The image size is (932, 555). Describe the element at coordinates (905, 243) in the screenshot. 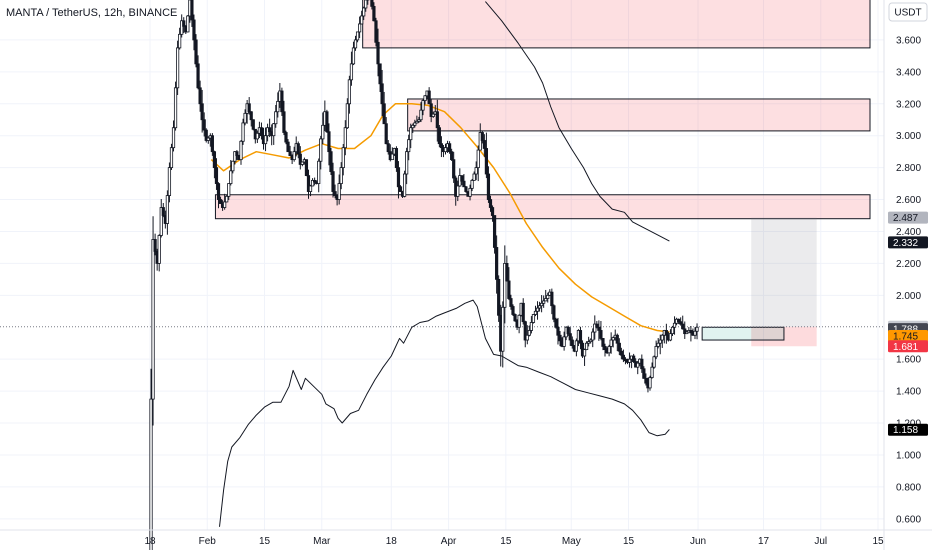

I see `price-tag-value: 2.332` at that location.